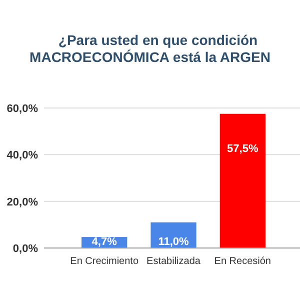 Image resolution: width=300 pixels, height=300 pixels. I want to click on x-tick-label: En Crecimiento, so click(104, 261).